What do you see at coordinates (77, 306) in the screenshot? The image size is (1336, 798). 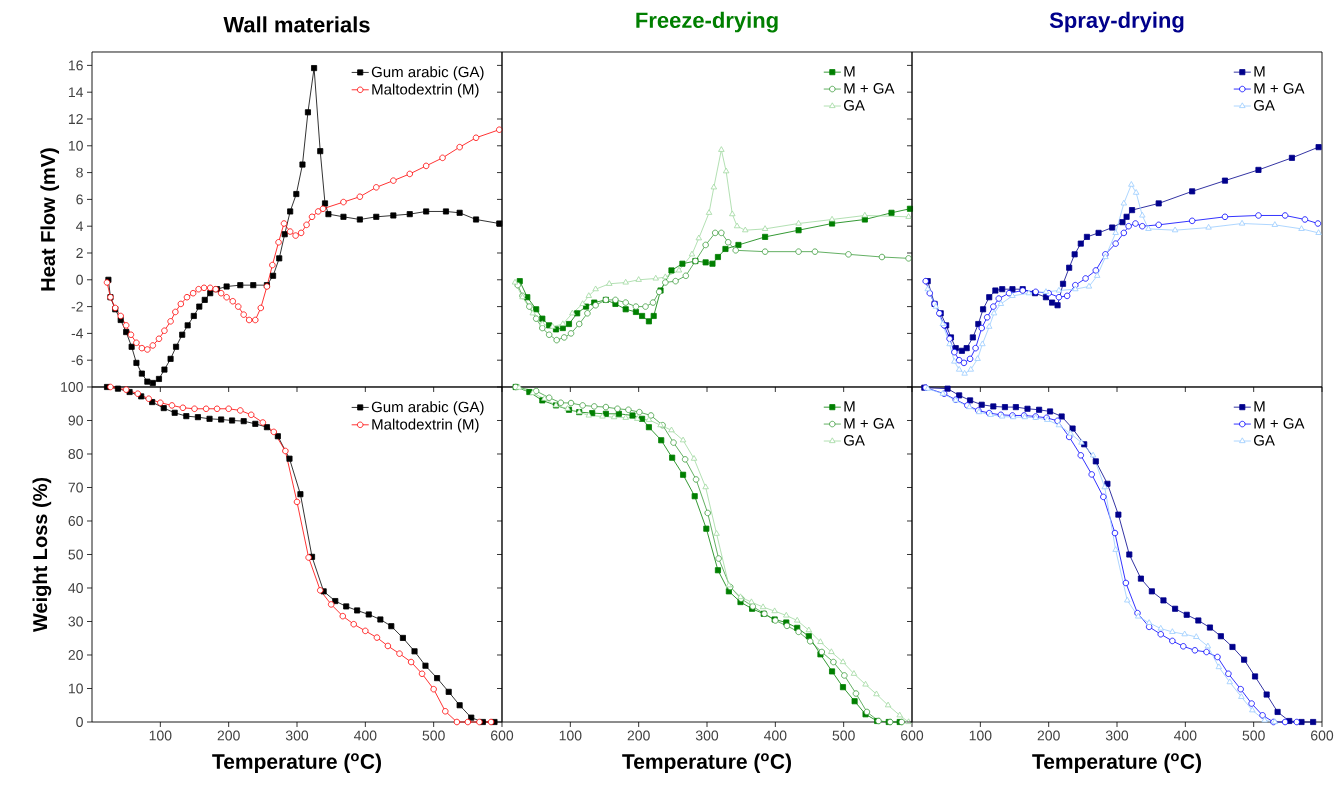 I see `y-tick-label: -2` at bounding box center [77, 306].